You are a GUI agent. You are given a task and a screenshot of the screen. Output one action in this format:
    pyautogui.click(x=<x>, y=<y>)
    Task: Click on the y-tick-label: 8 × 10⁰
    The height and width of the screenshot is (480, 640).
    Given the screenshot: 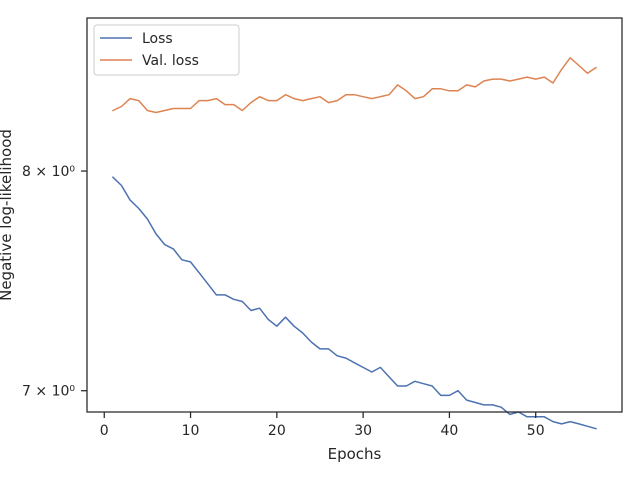 What is the action you would take?
    pyautogui.click(x=48, y=172)
    